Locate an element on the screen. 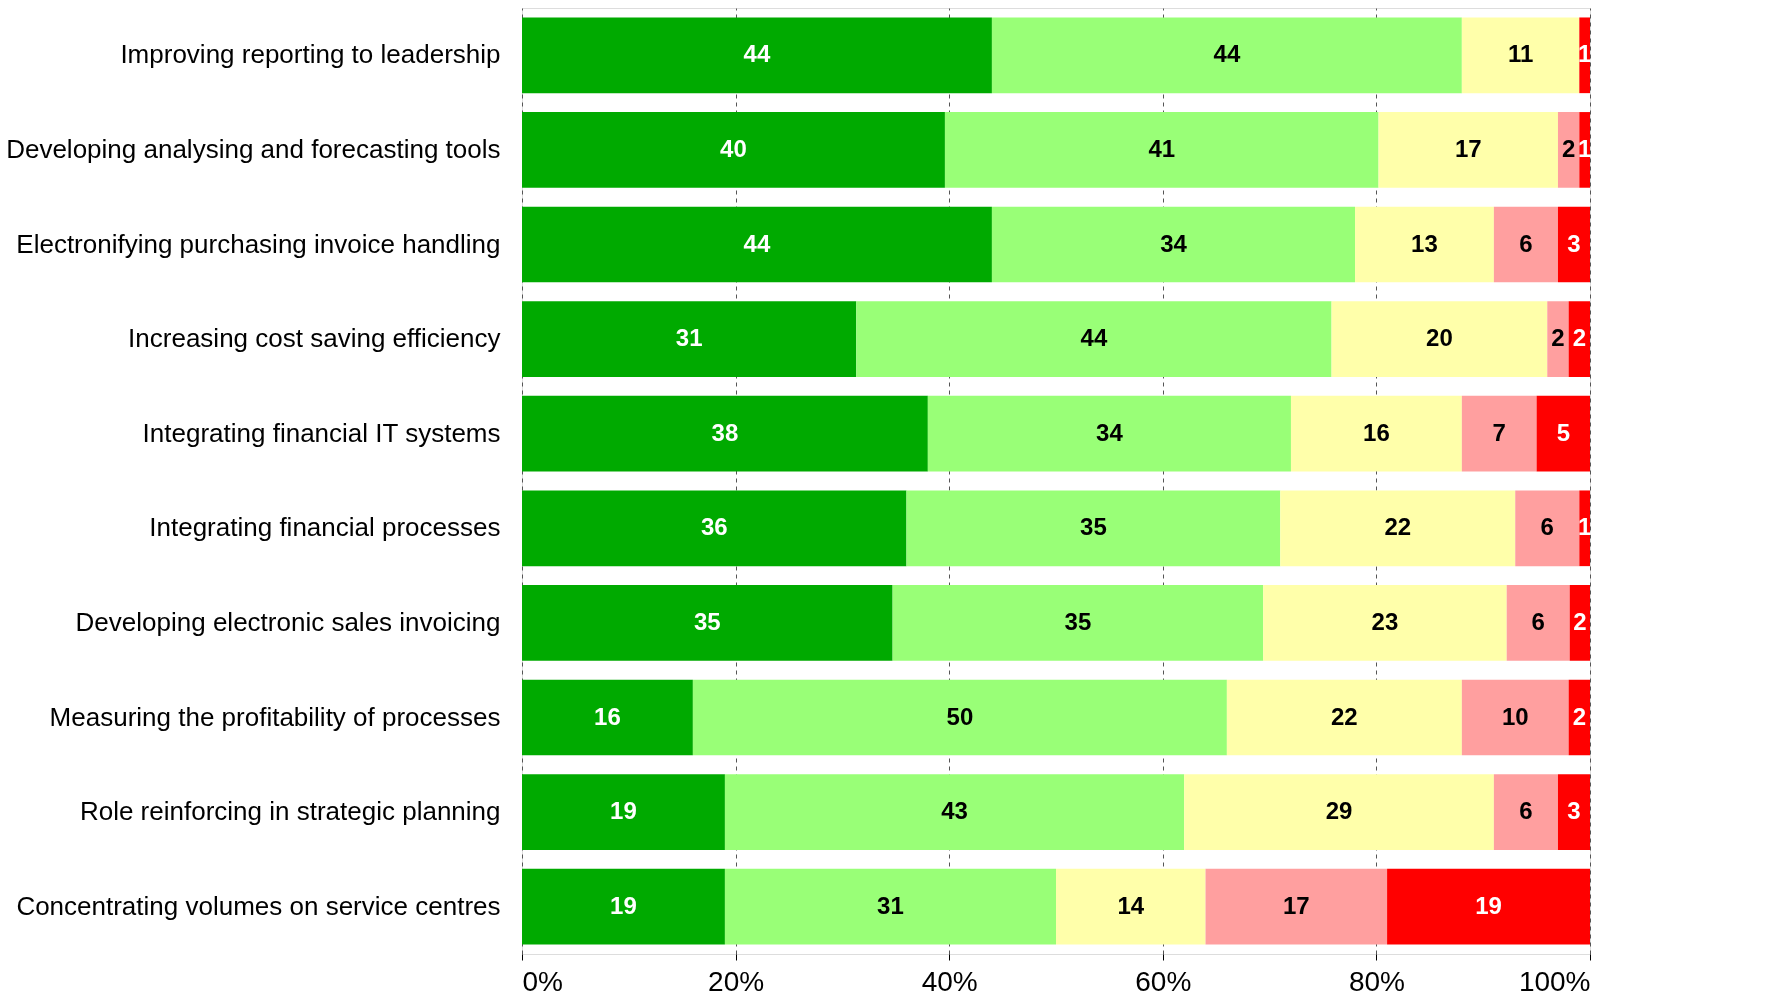 The image size is (1787, 1005). data-label: 29 is located at coordinates (1339, 811).